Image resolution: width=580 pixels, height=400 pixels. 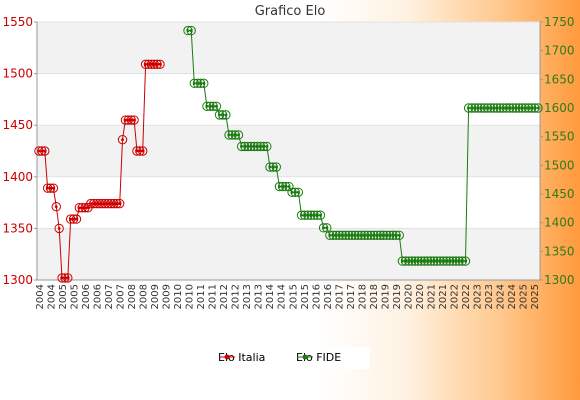 What do you see at coordinates (98, 296) in the screenshot?
I see `x-tick-label: 2006` at bounding box center [98, 296].